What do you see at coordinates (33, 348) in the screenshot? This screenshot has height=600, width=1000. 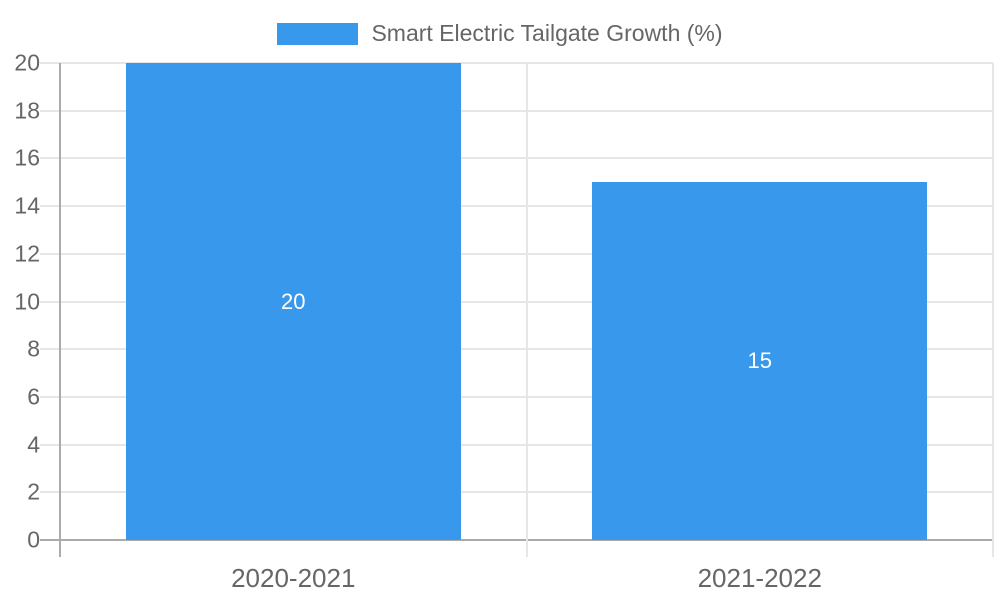 I see `y-tick-label: 8` at bounding box center [33, 348].